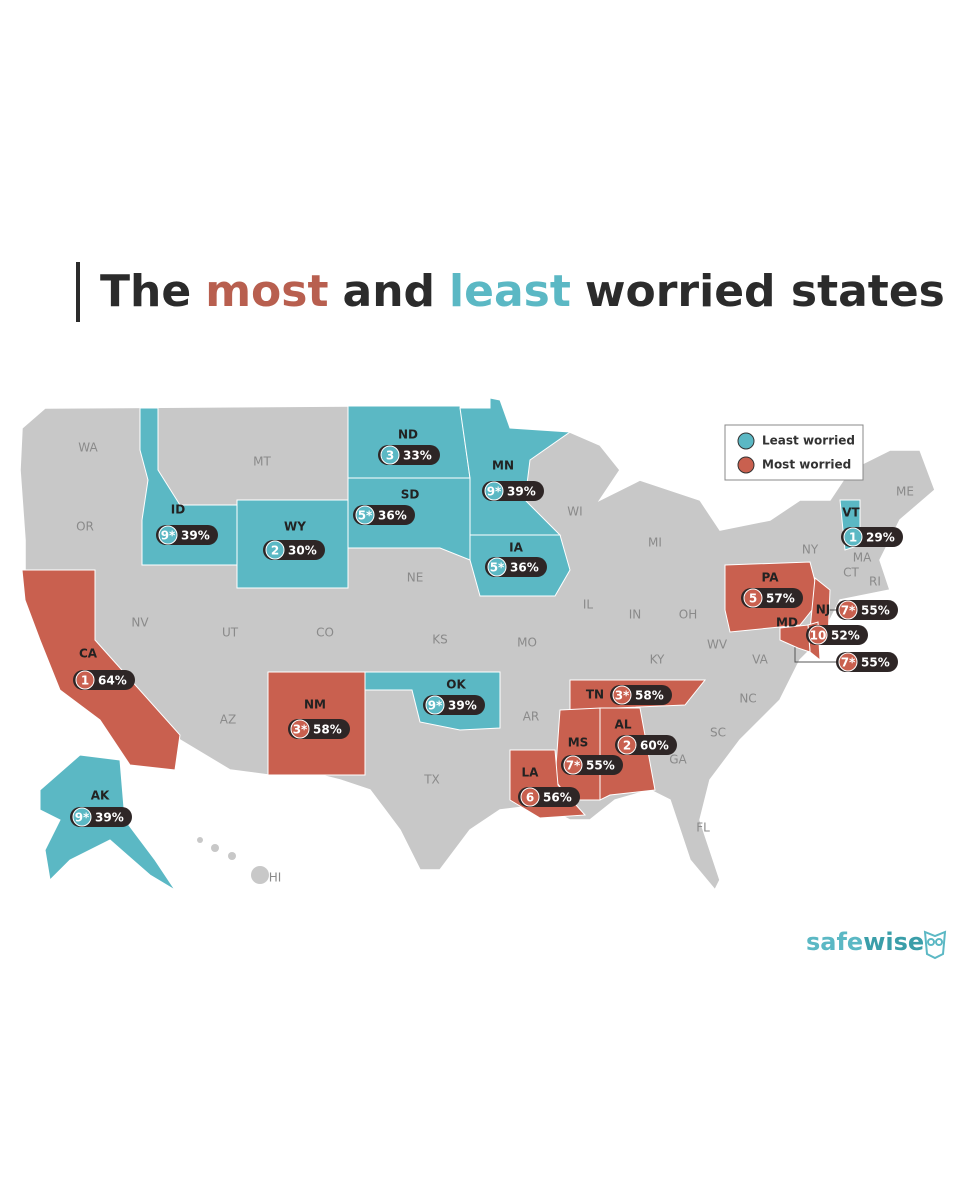 This screenshot has width=960, height=1200. What do you see at coordinates (389, 291) in the screenshot?
I see `title-word: and` at bounding box center [389, 291].